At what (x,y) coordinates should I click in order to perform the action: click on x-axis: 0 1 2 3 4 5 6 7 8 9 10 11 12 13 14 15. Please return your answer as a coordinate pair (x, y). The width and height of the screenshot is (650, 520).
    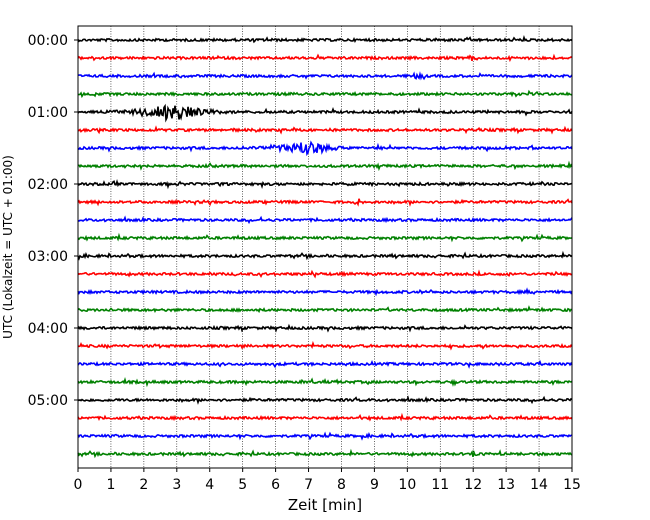
    Looking at the image, I should click on (327, 480).